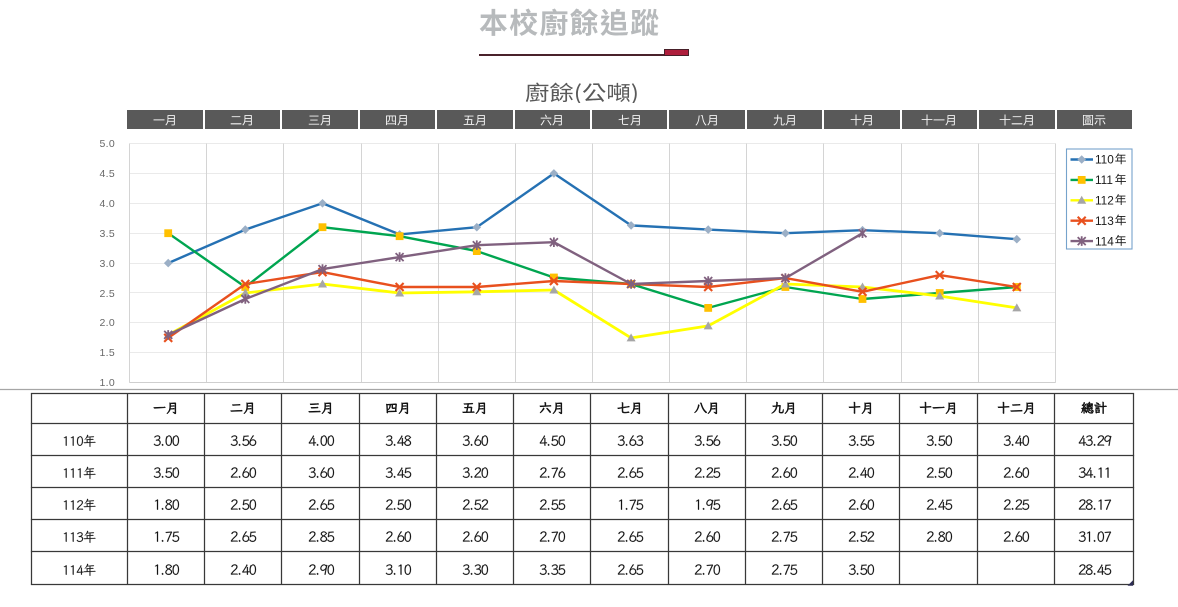 Image resolution: width=1178 pixels, height=607 pixels. I want to click on svg-text: 113, so click(1104, 221).